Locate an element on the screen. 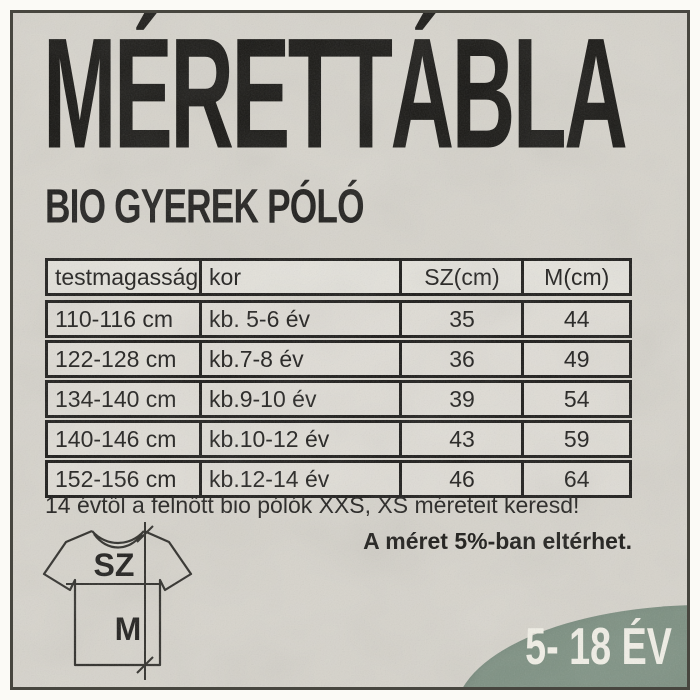 The image size is (700, 700). table-row: 134-140 cm kb.9-10 év 39 54 is located at coordinates (338, 399).